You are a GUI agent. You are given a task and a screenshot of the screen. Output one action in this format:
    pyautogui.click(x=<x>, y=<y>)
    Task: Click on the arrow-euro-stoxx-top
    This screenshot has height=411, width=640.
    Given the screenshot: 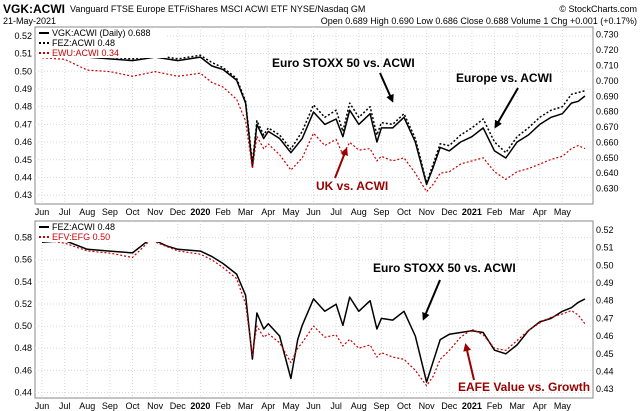 What is the action you would take?
    pyautogui.click(x=386, y=87)
    